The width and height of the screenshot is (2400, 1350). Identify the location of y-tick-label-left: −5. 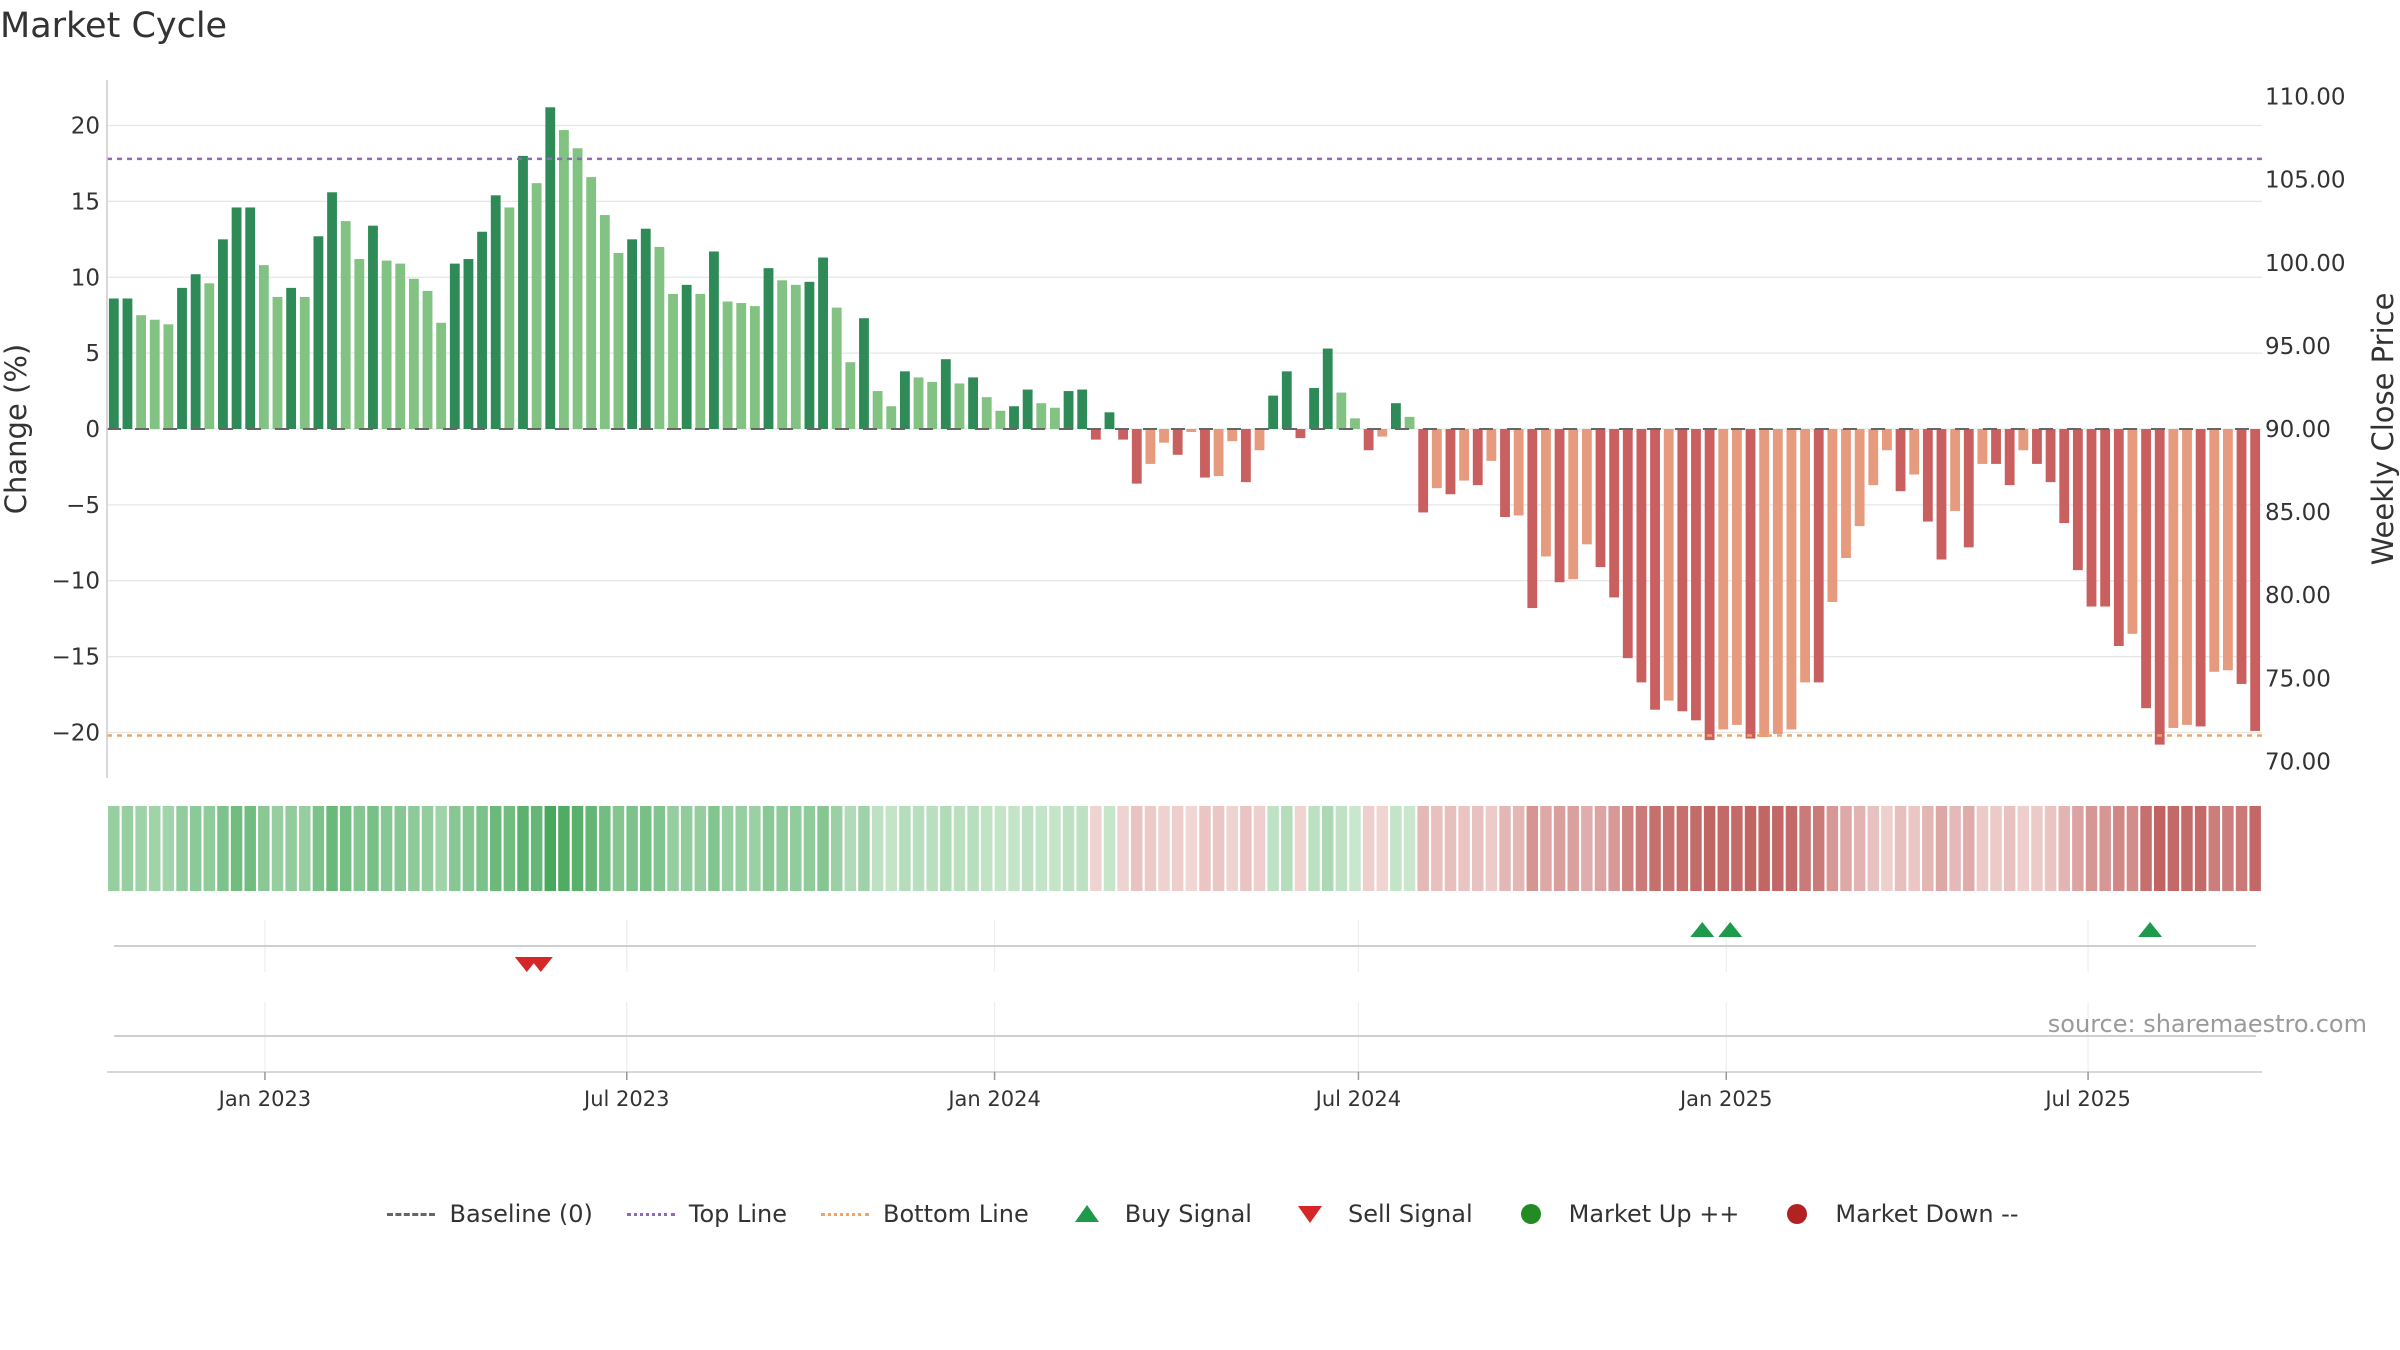
(83, 506).